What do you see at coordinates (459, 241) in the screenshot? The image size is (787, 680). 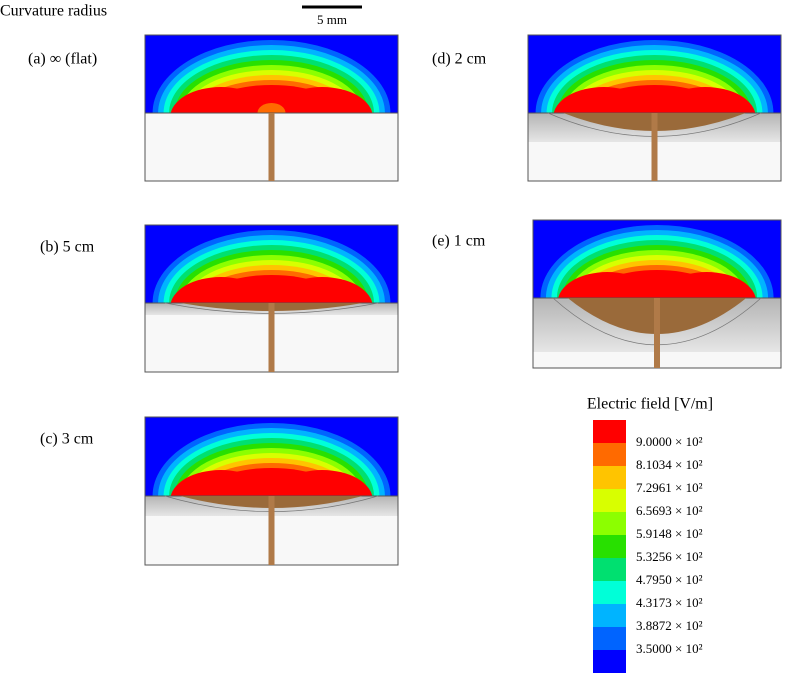 I see `panel-label: (e) 1 cm` at bounding box center [459, 241].